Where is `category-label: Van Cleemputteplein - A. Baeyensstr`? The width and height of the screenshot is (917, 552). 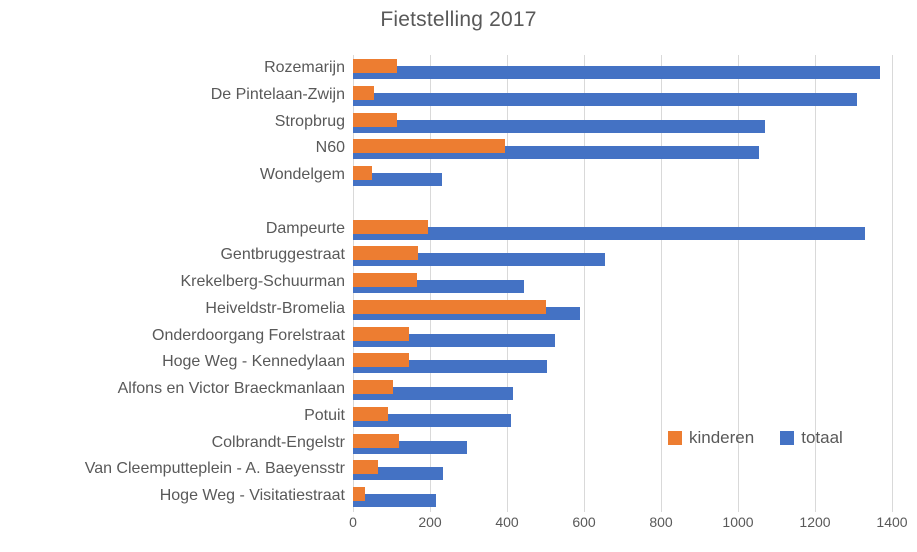 category-label: Van Cleemputteplein - A. Baeyensstr is located at coordinates (214, 468).